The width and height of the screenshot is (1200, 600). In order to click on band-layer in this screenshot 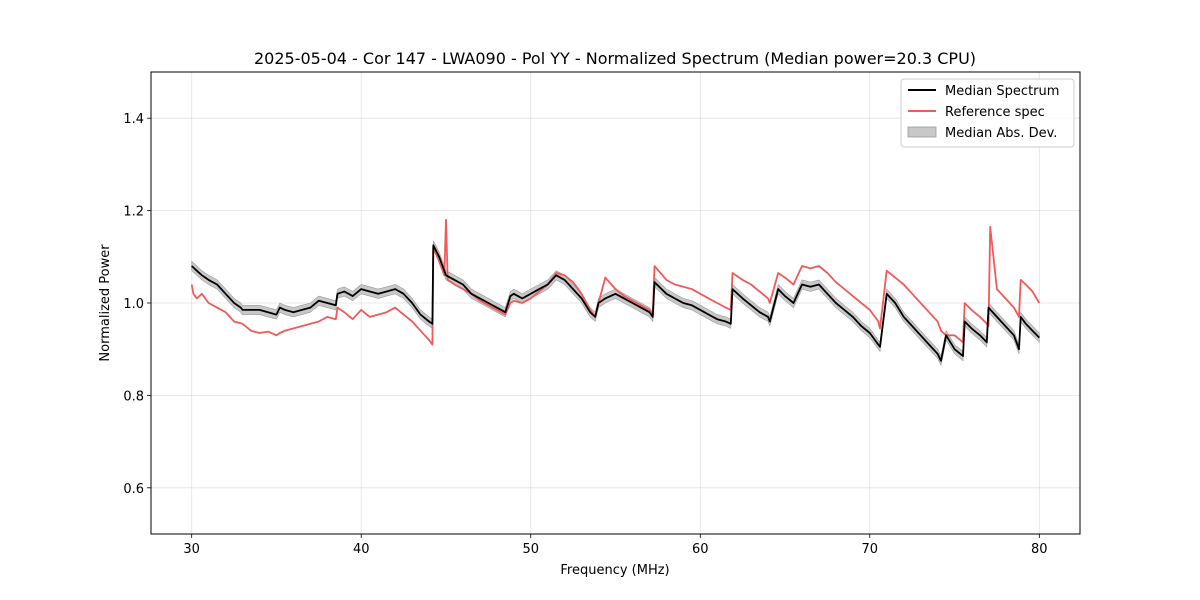, I will do `click(615, 303)`.